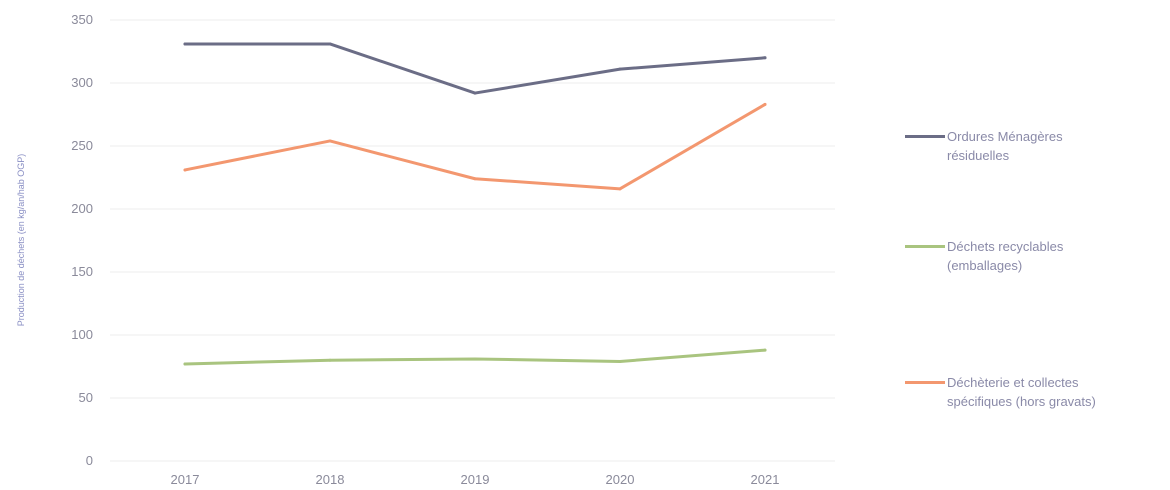 Image resolution: width=1170 pixels, height=490 pixels. What do you see at coordinates (82, 334) in the screenshot?
I see `y-tick-label: 100` at bounding box center [82, 334].